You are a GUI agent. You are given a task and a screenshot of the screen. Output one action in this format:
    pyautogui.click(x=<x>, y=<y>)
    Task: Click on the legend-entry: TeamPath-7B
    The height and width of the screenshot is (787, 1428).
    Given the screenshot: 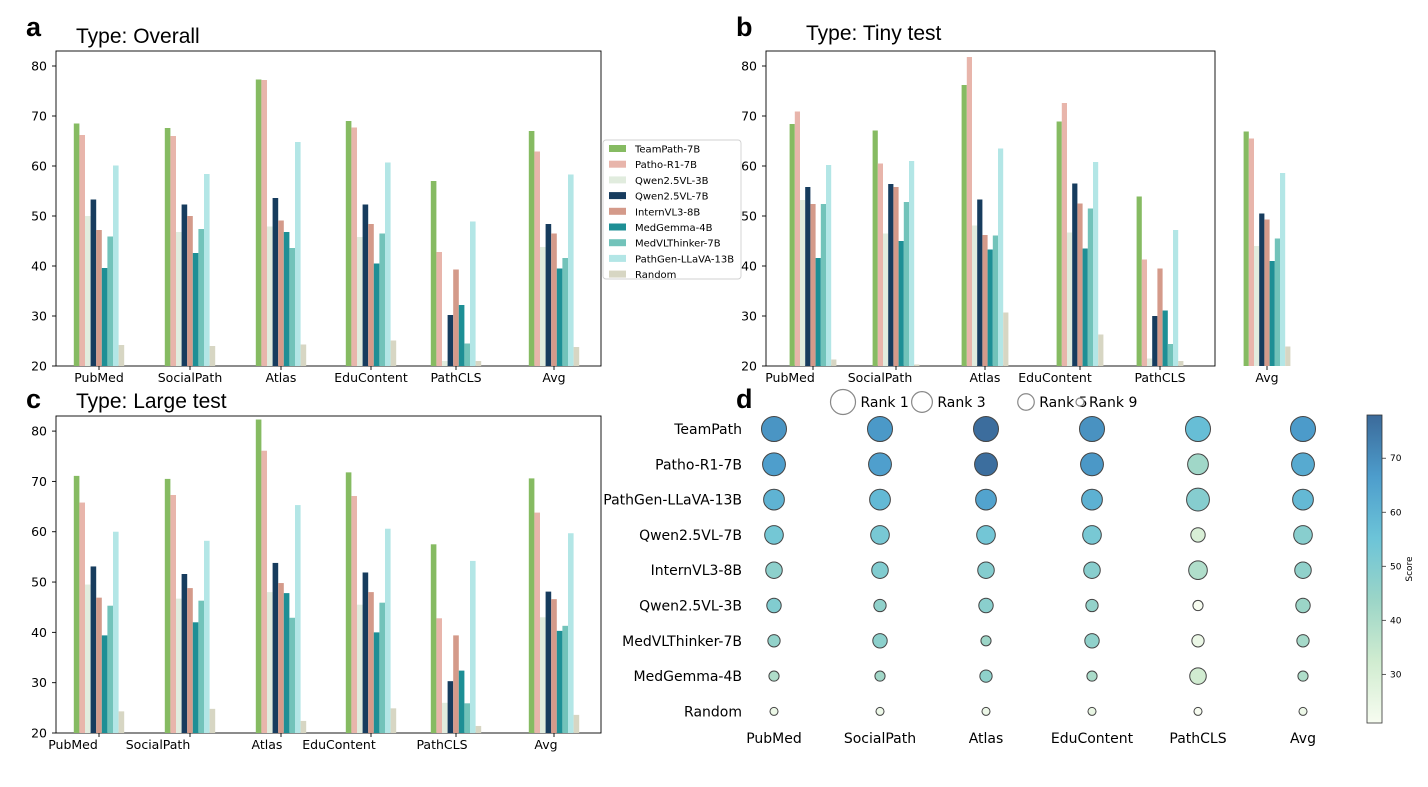 What is the action you would take?
    pyautogui.click(x=667, y=150)
    